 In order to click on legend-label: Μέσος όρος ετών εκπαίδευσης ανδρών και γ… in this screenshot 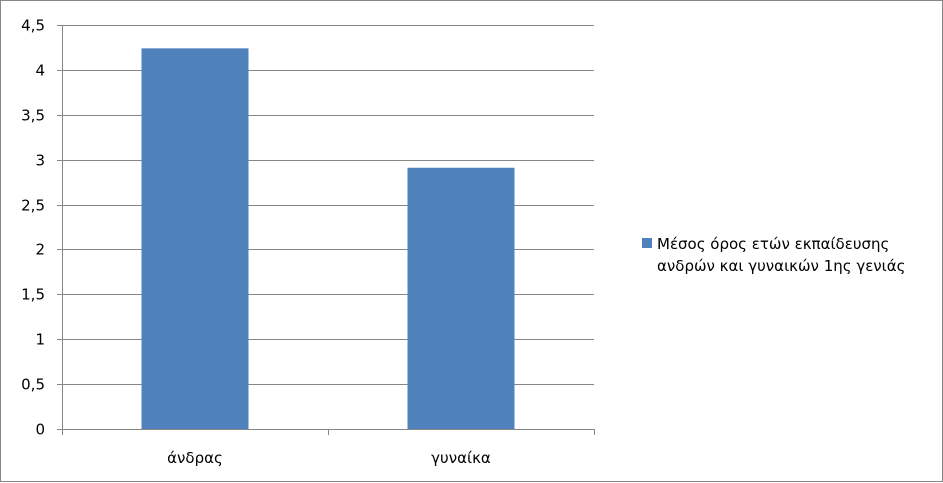, I will do `click(781, 255)`.